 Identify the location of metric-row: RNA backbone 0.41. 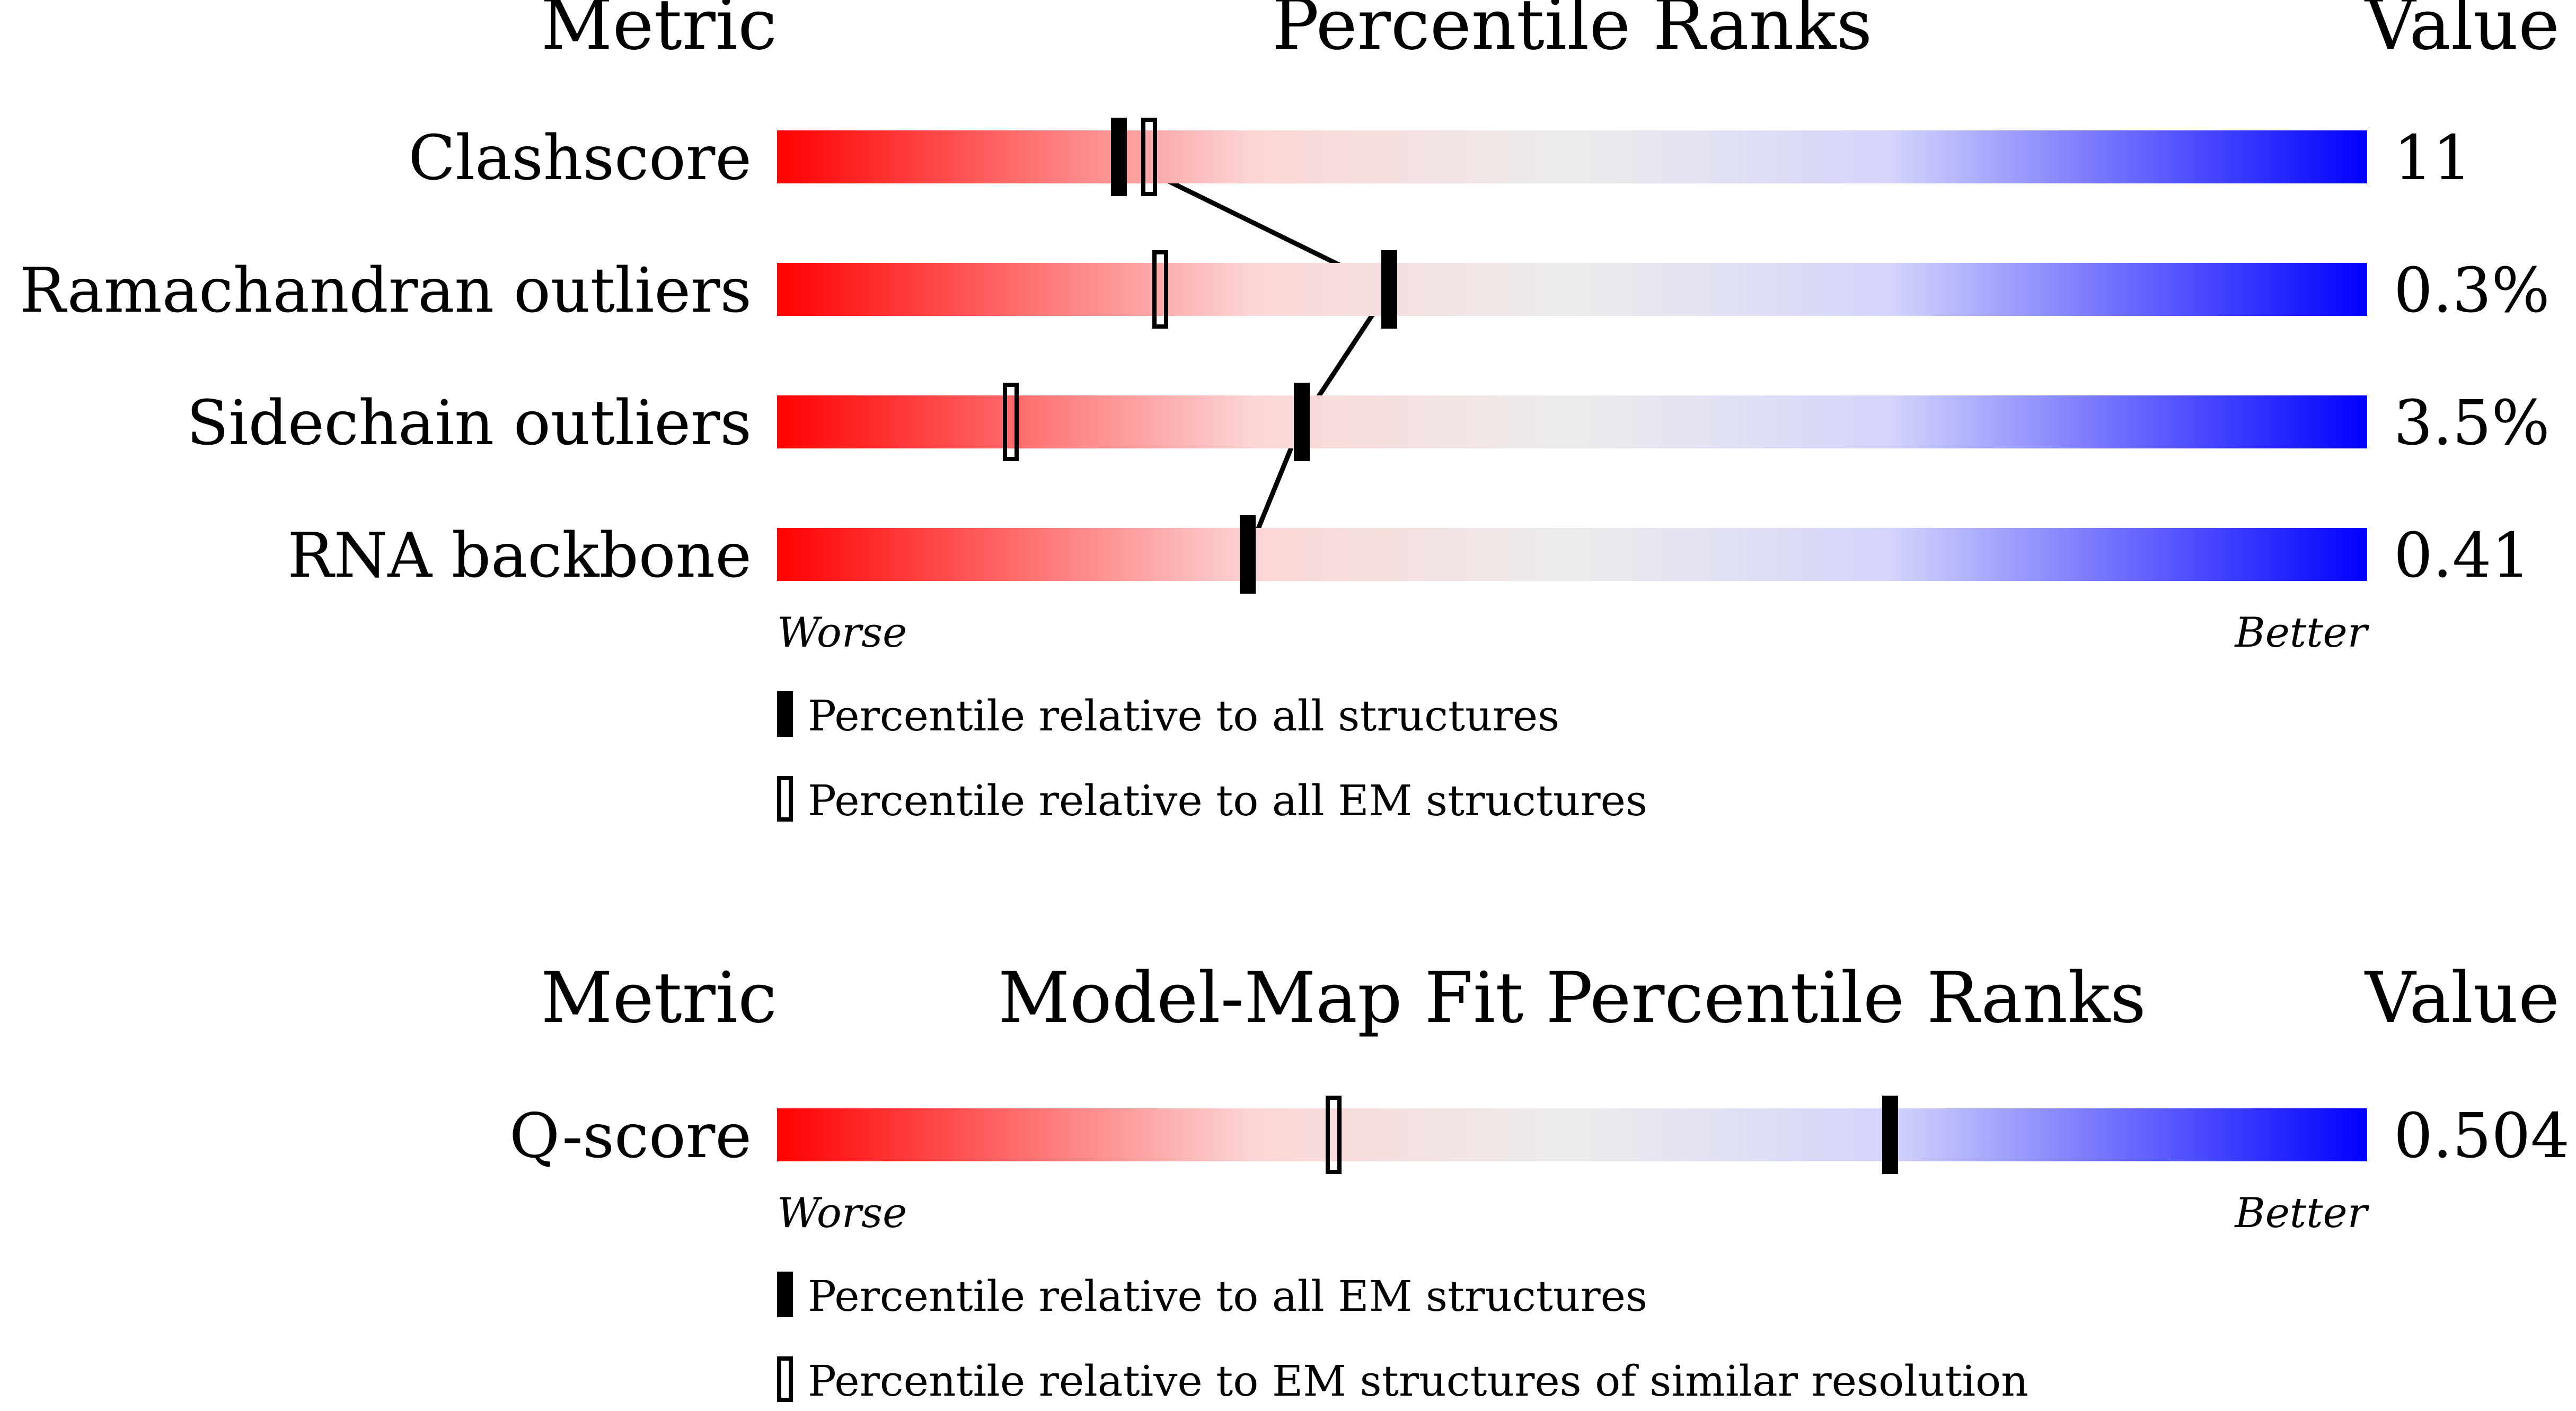
(1408, 556).